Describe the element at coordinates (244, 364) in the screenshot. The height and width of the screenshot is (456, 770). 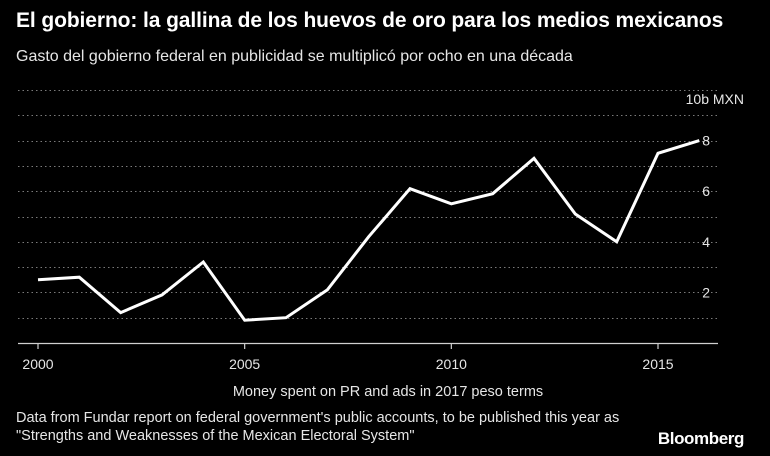
I see `x-tick-label: 2005` at that location.